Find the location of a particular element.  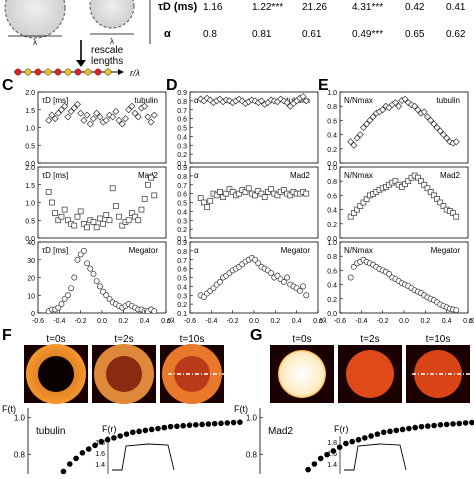

table-cell: 0.62 is located at coordinates (456, 34).